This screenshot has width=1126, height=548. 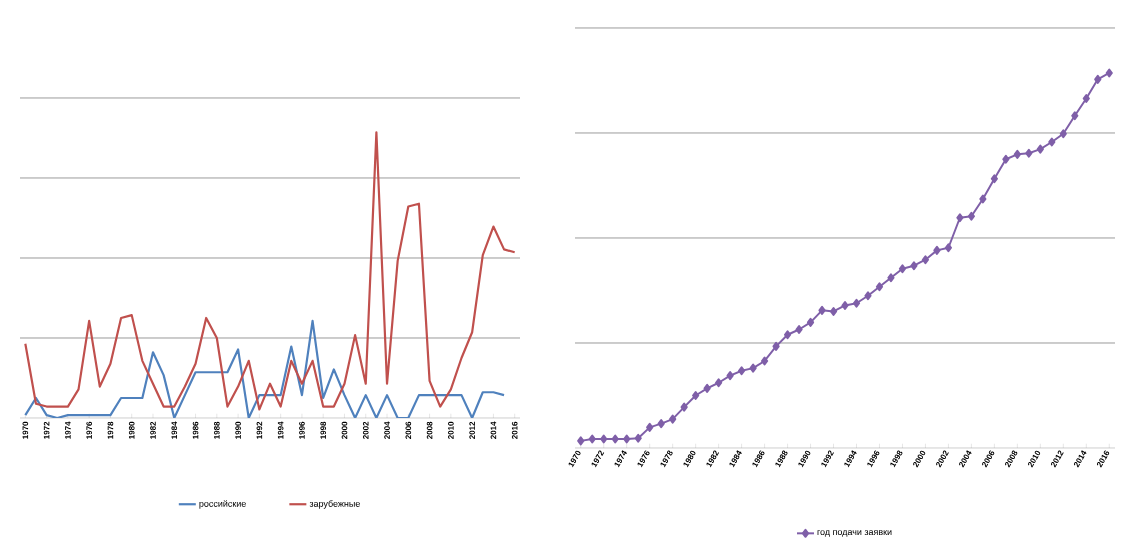 I want to click on legend-label: российские, so click(x=222, y=504).